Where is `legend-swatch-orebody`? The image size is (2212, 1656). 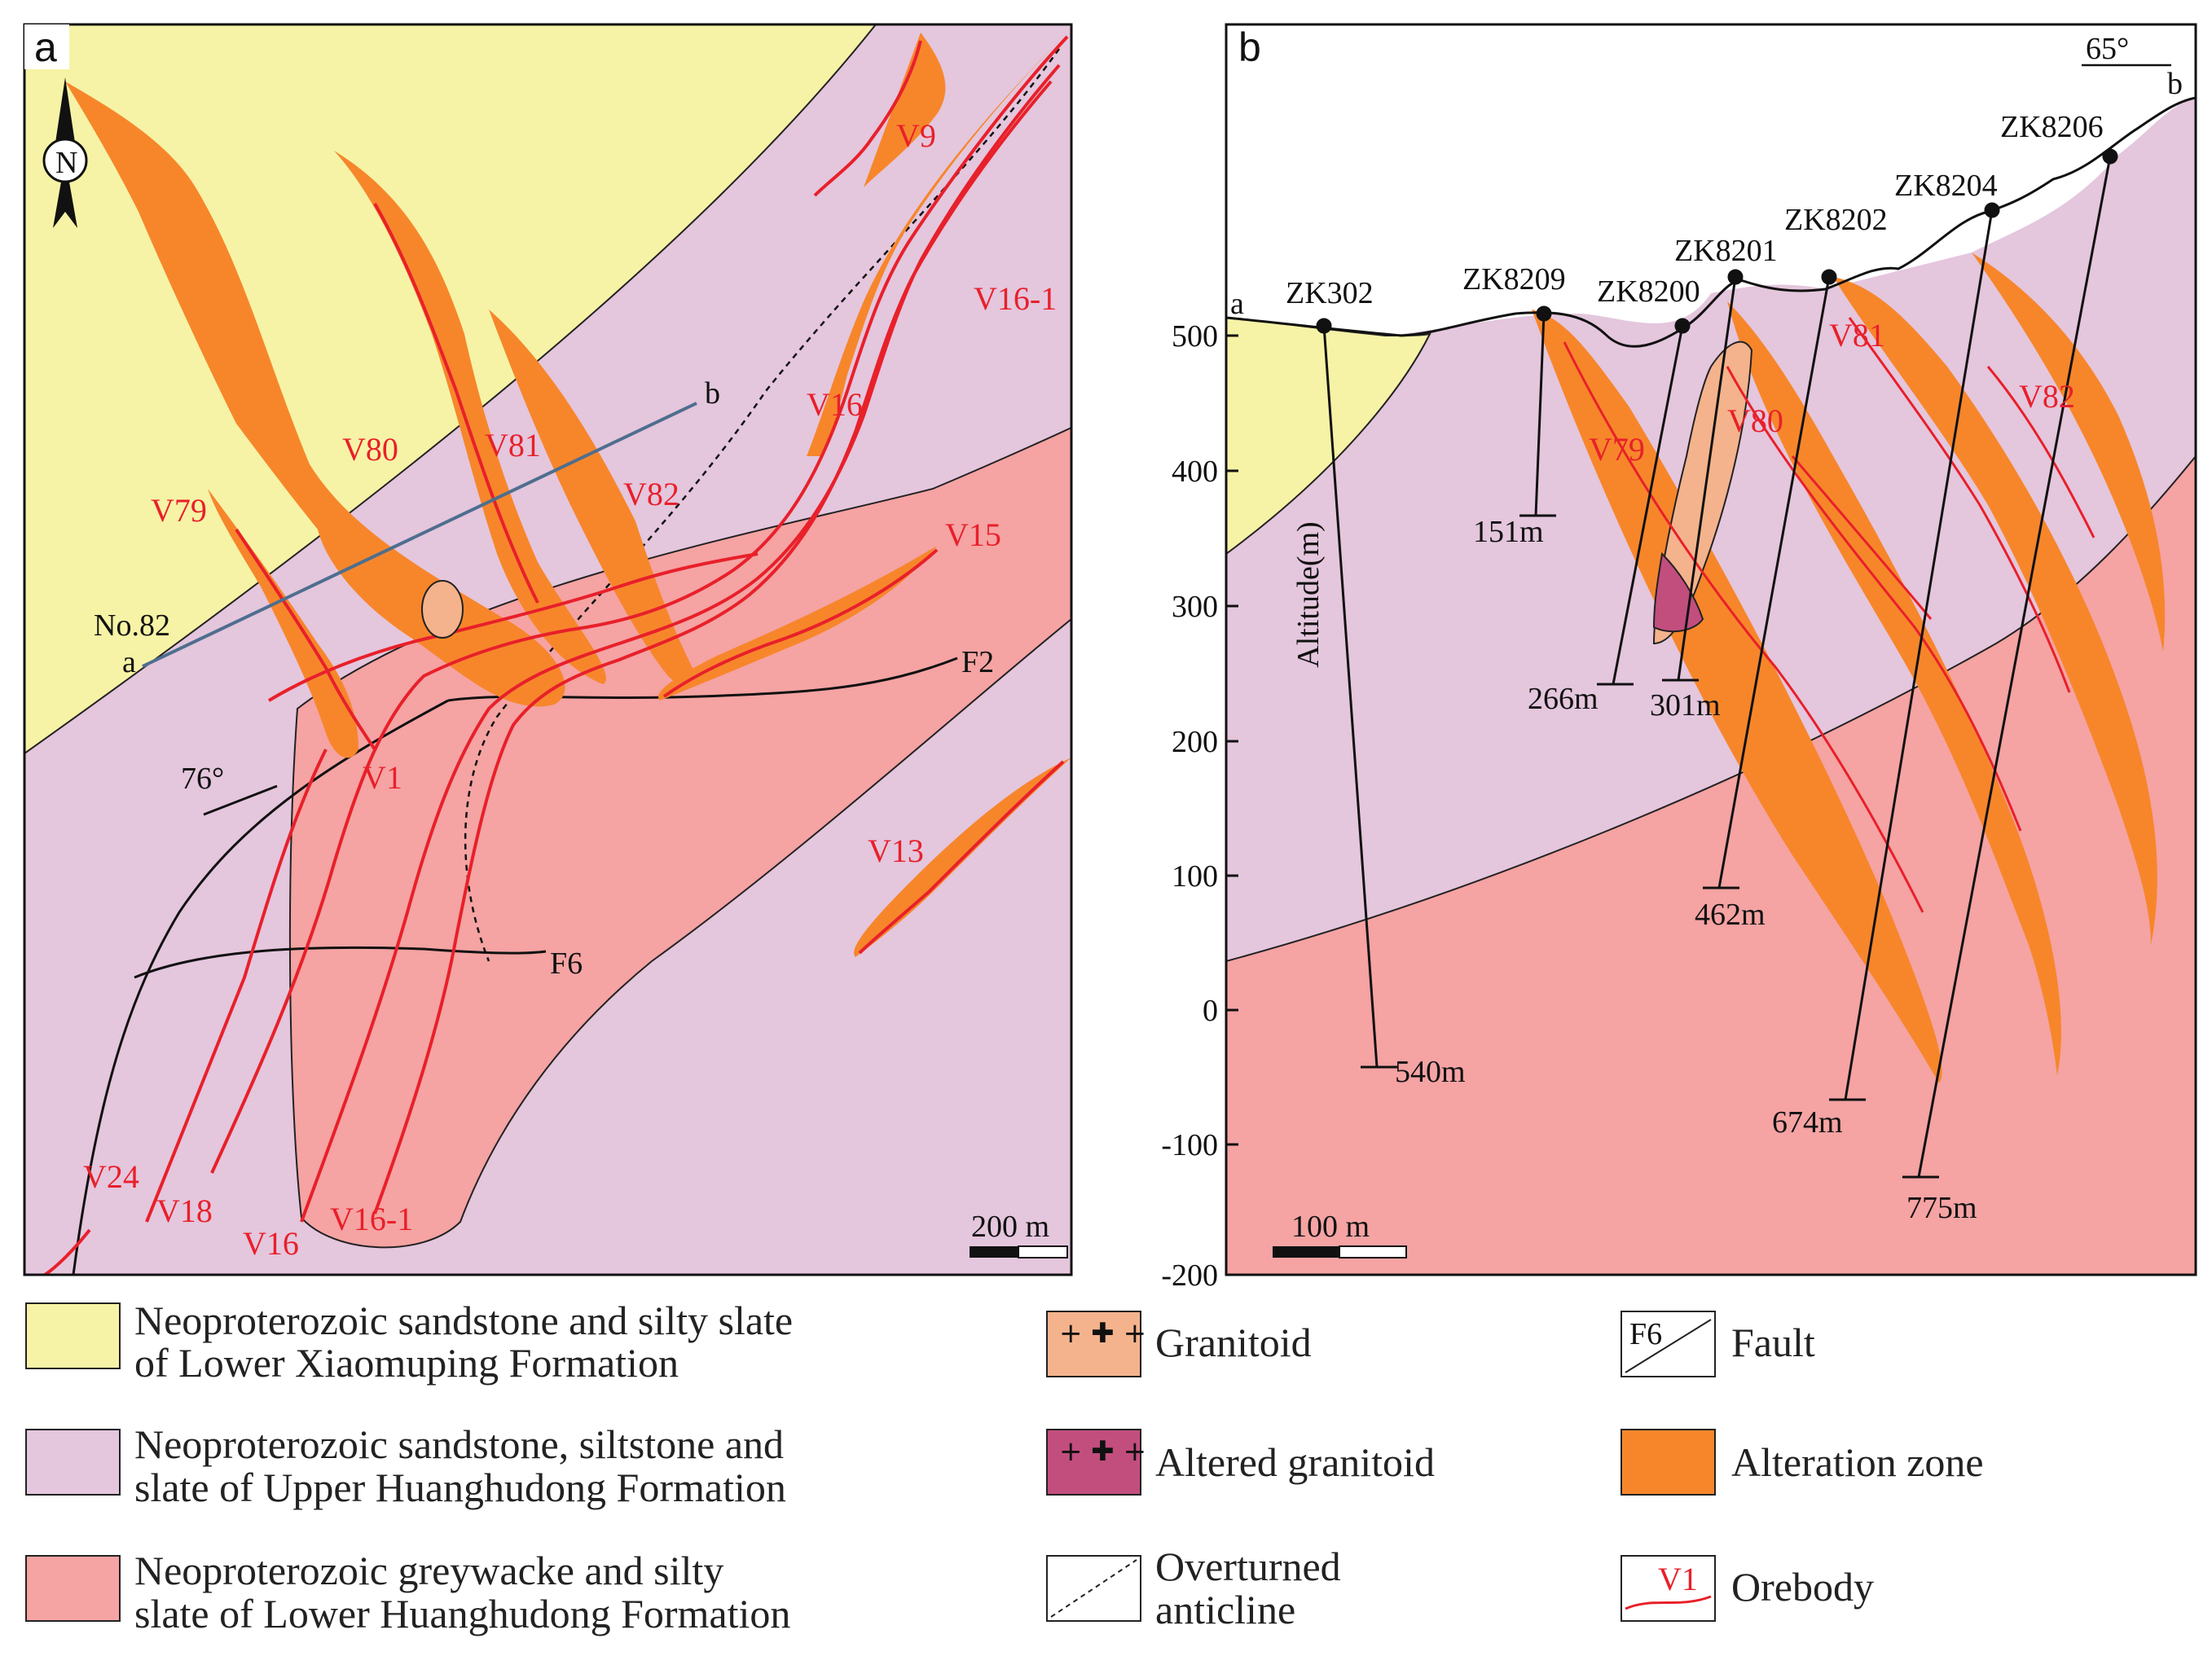
legend-swatch-orebody is located at coordinates (1669, 1588).